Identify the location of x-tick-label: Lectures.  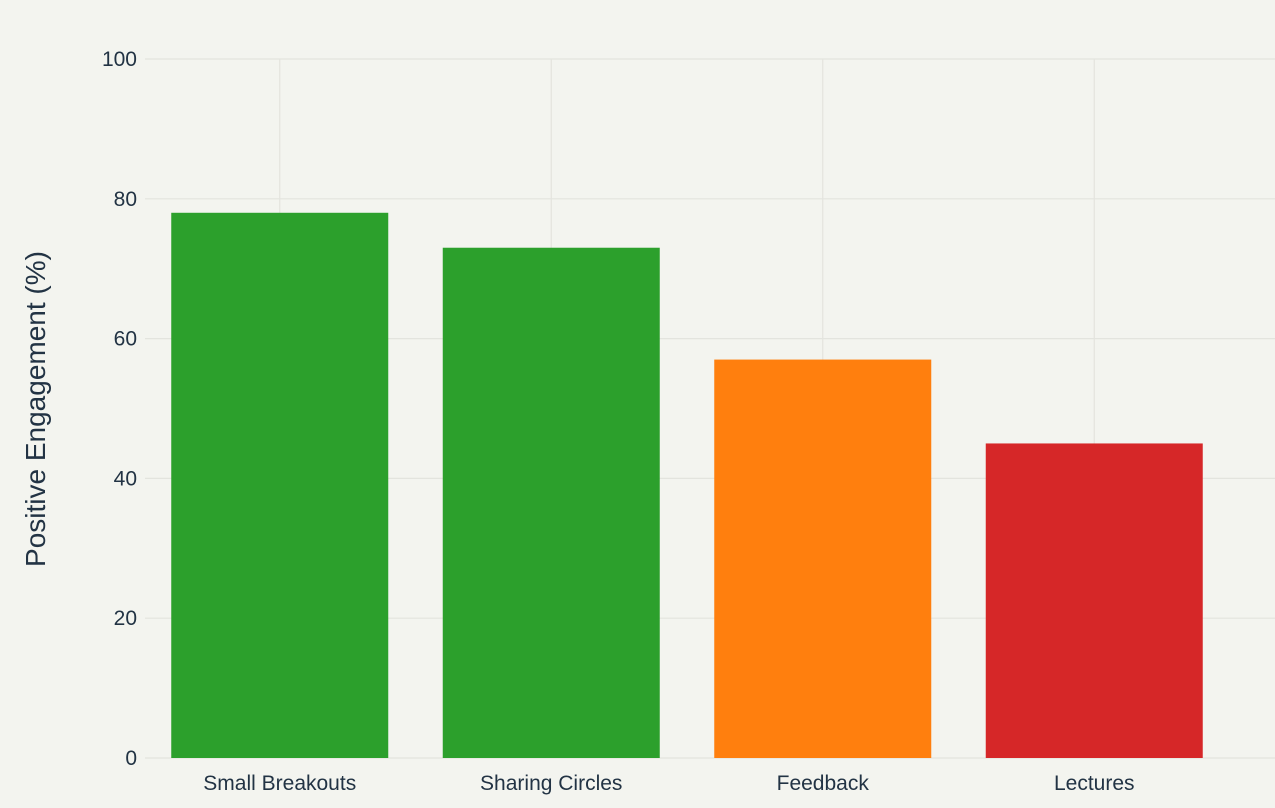
(1094, 783).